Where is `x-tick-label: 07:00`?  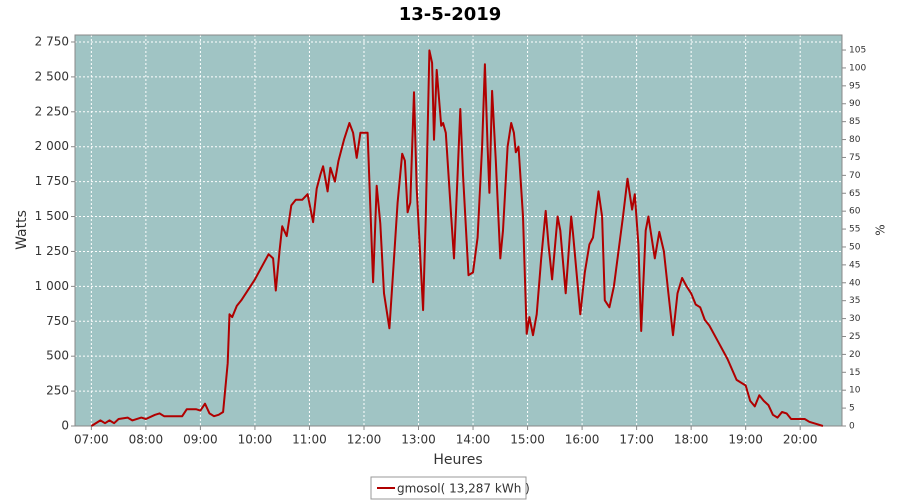 x-tick-label: 07:00 is located at coordinates (91, 440).